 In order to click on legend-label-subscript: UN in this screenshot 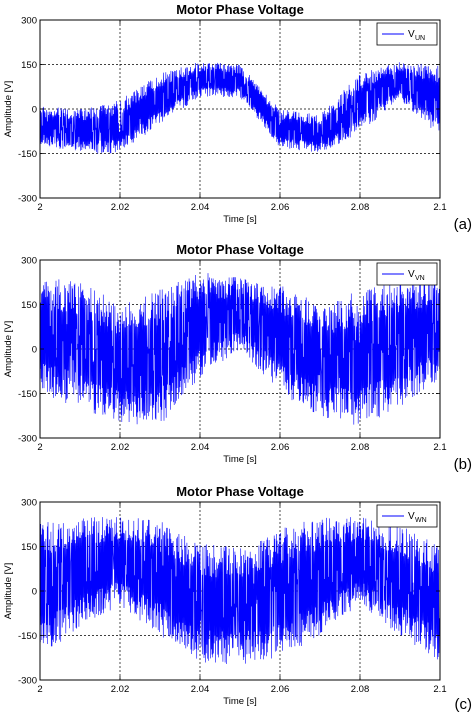, I will do `click(420, 38)`.